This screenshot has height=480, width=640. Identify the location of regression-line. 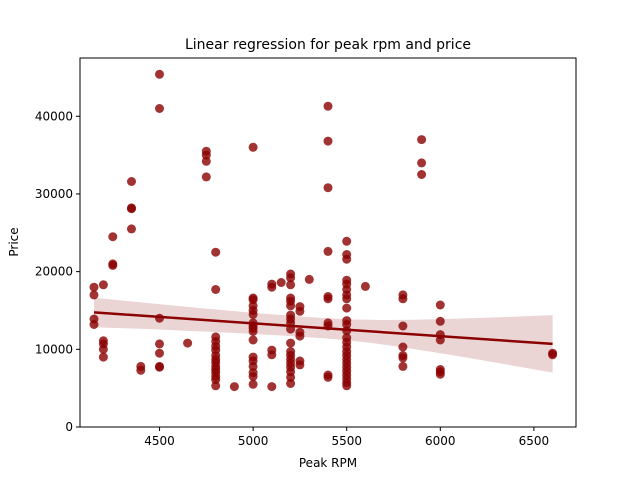
(323, 328).